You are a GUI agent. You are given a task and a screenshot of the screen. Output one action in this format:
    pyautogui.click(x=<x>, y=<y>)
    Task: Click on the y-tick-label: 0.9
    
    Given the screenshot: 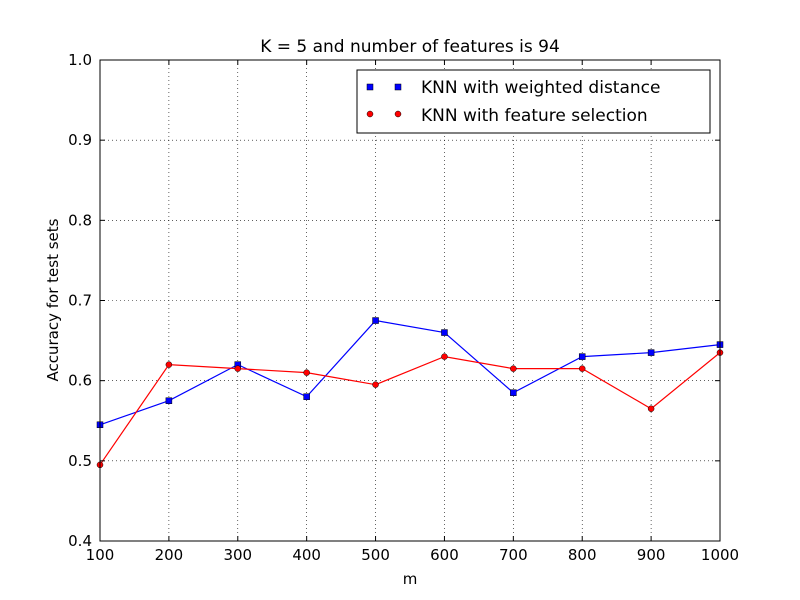 What is the action you would take?
    pyautogui.click(x=80, y=140)
    